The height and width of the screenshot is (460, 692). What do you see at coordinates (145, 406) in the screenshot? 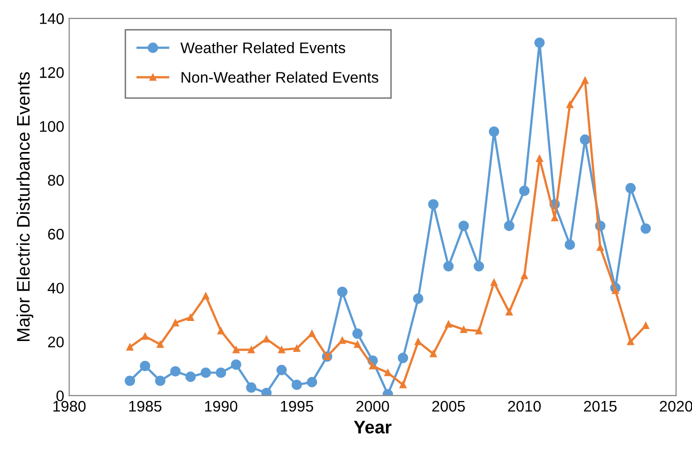
I see `x-tick-label: 1985` at bounding box center [145, 406].